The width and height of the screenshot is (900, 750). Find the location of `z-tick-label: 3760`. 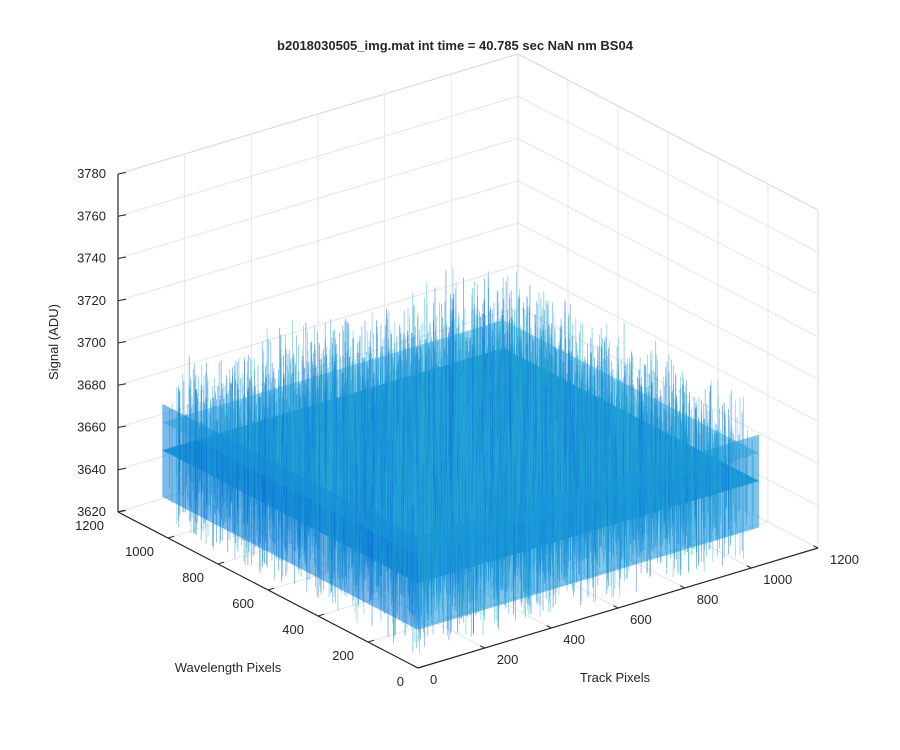

z-tick-label: 3760 is located at coordinates (91, 215).